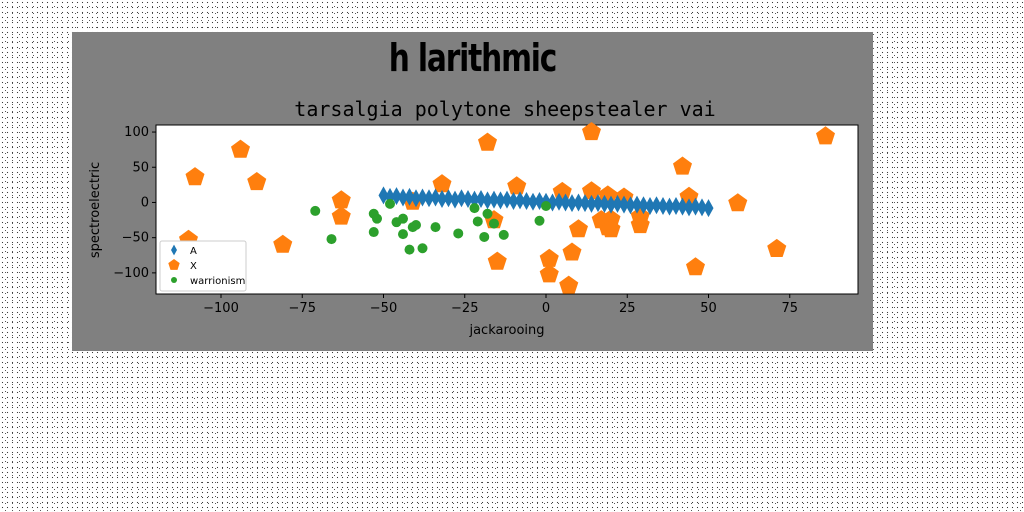  What do you see at coordinates (174, 250) in the screenshot?
I see `legend-marker-a` at bounding box center [174, 250].